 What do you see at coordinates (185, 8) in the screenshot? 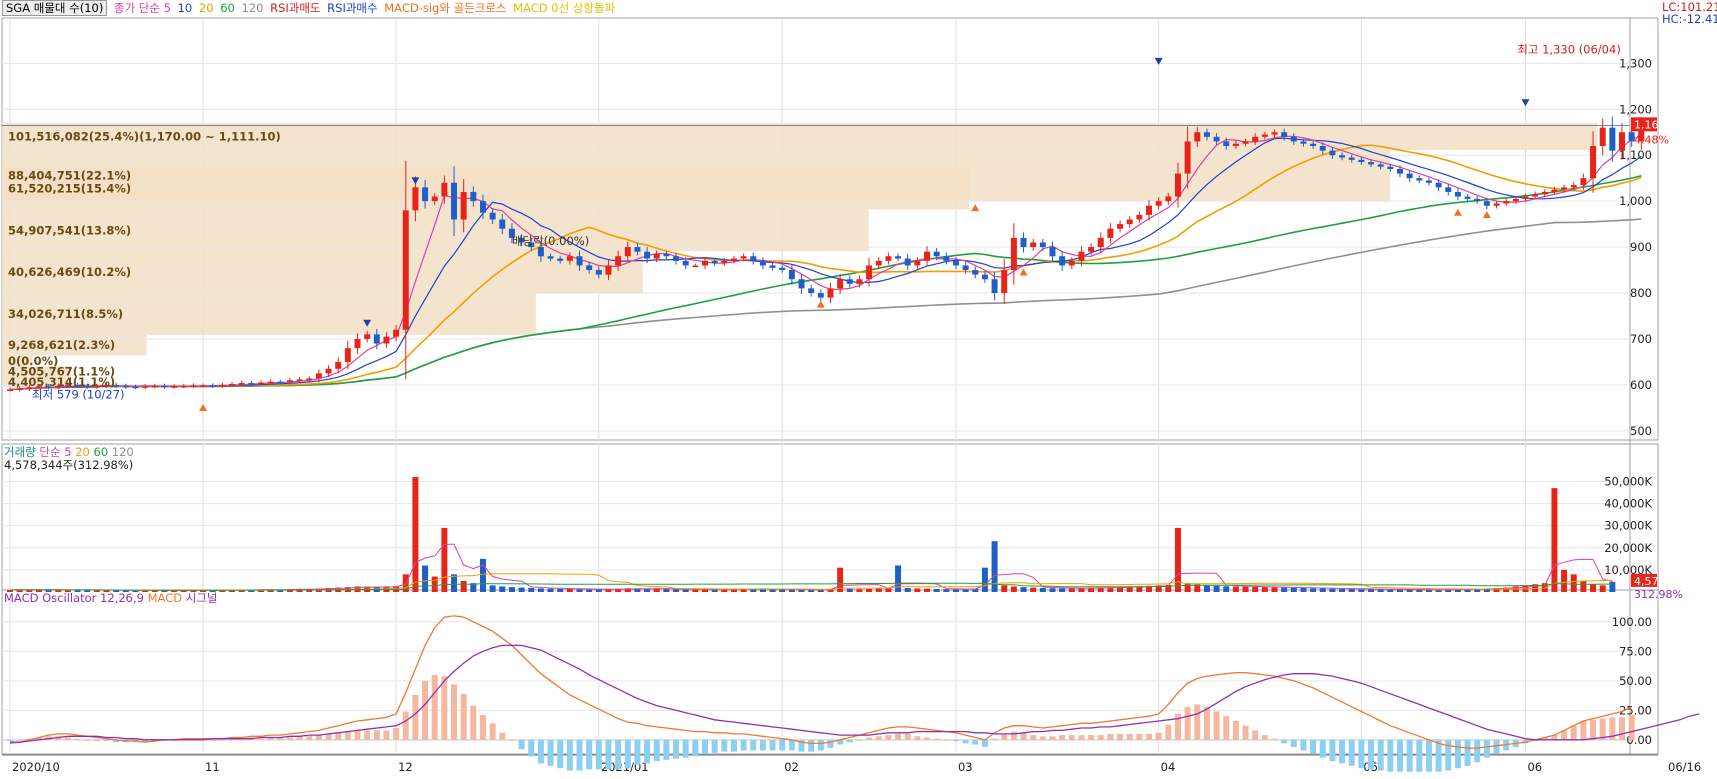
I see `legend-ma10: 10` at bounding box center [185, 8].